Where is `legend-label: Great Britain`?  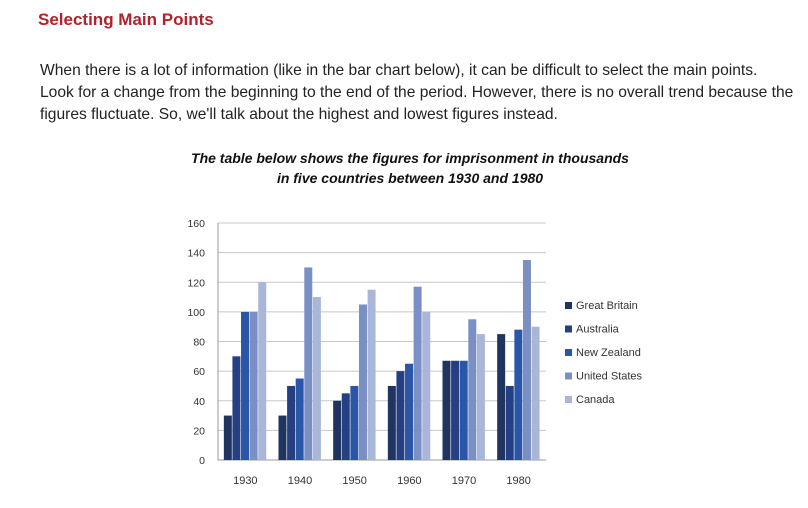 legend-label: Great Britain is located at coordinates (607, 306).